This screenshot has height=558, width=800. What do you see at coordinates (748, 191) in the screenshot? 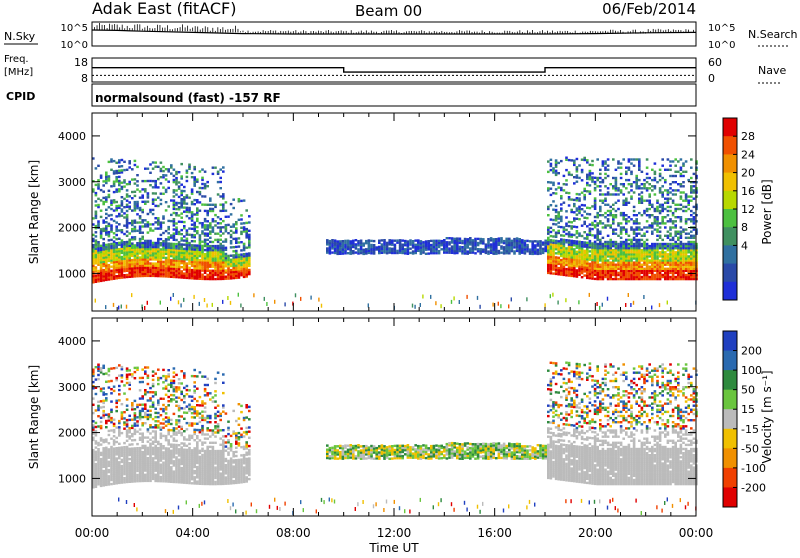
I see `power-colorbar-tick-label: 16` at bounding box center [748, 191].